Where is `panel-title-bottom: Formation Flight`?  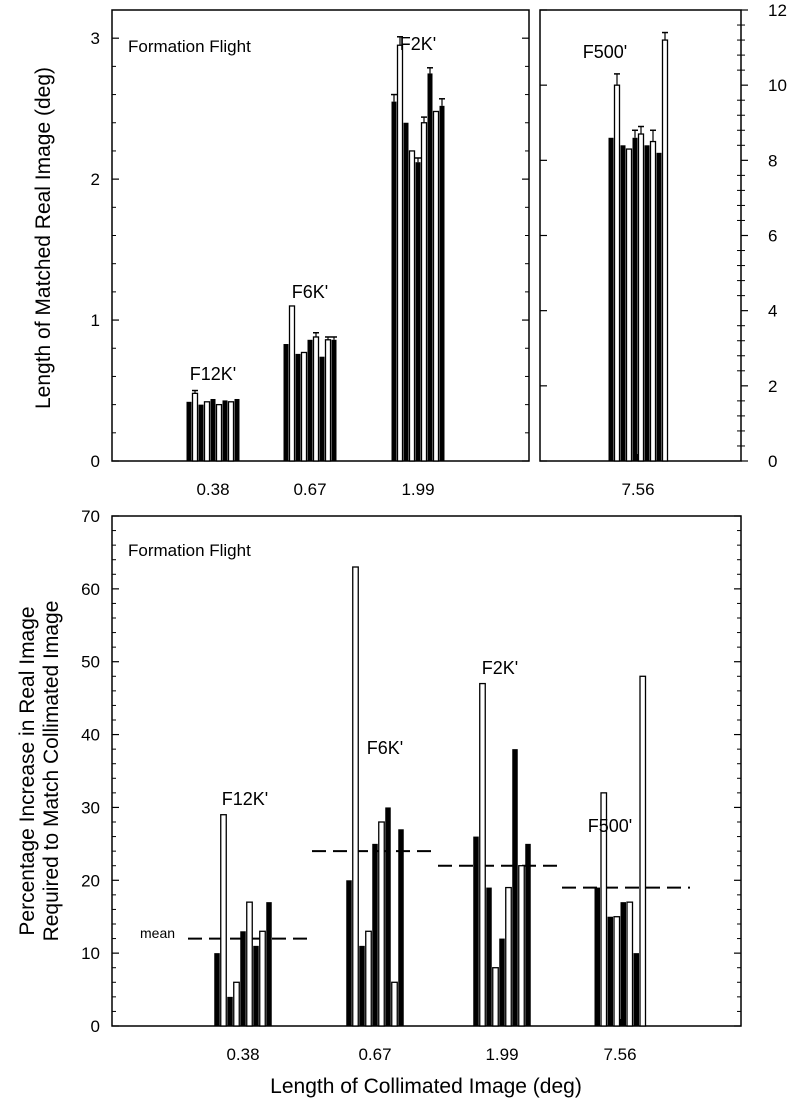 panel-title-bottom: Formation Flight is located at coordinates (189, 550).